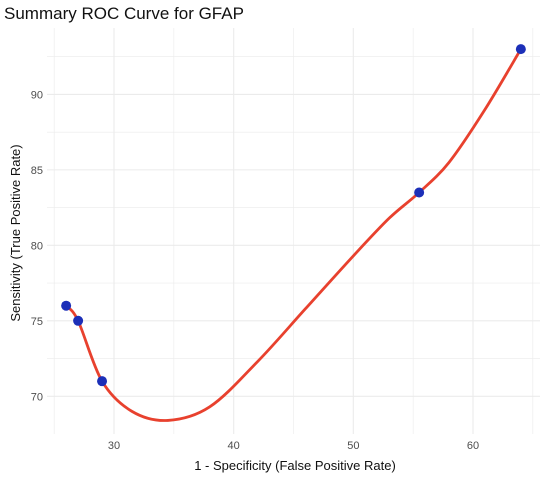  What do you see at coordinates (15, 232) in the screenshot?
I see `y-axis-label: Sensitivity (True Positive Rate)` at bounding box center [15, 232].